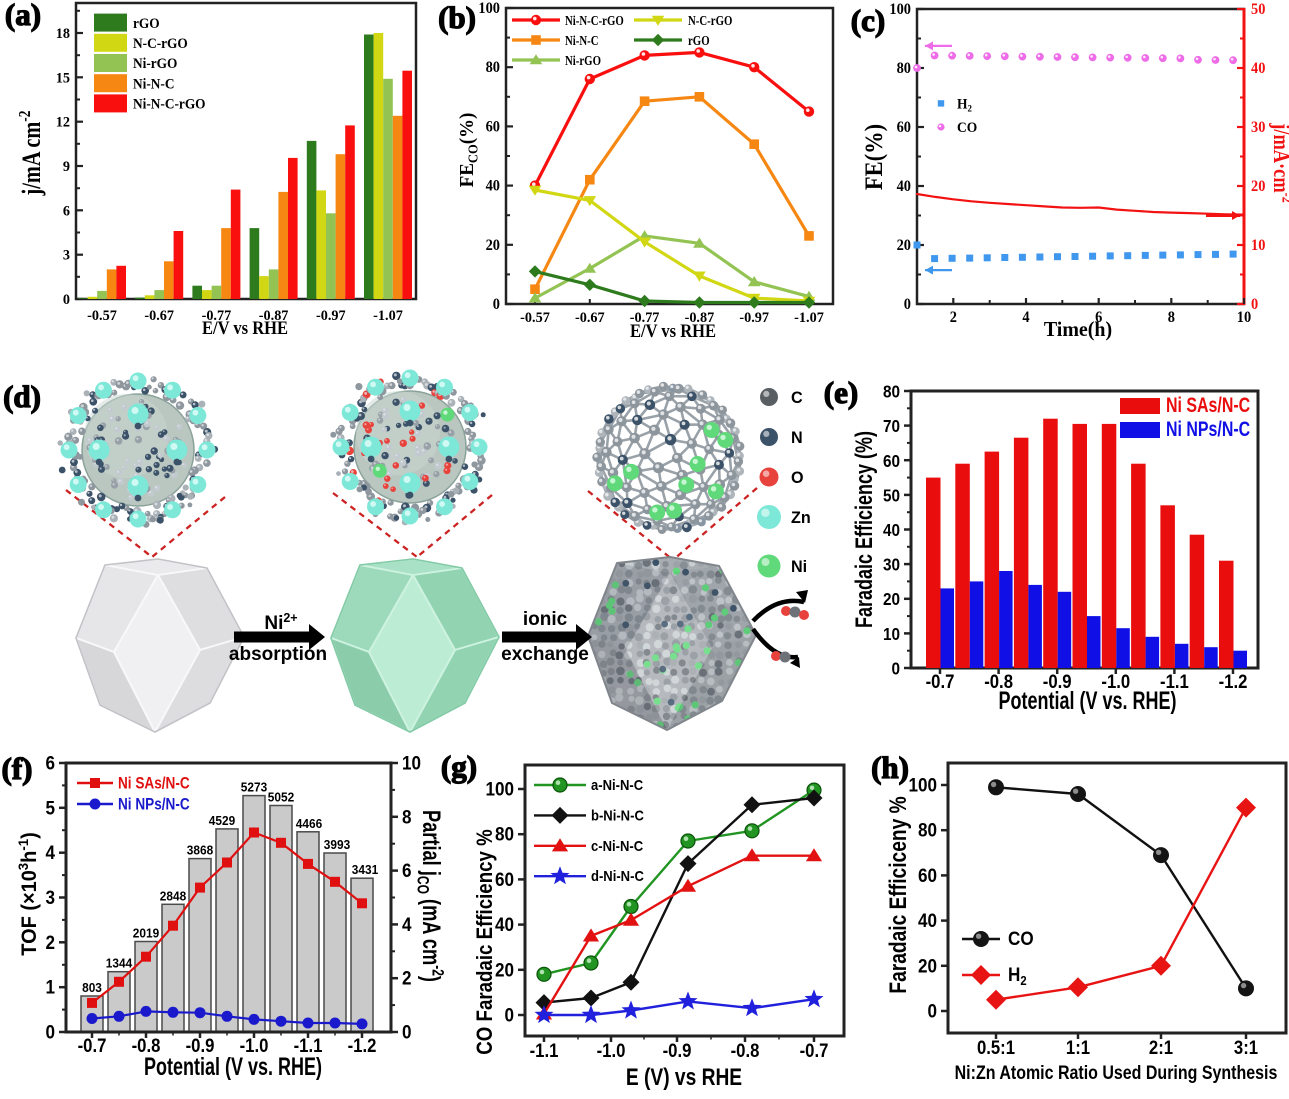 This screenshot has width=1289, height=1099. I want to click on svg-text: 3993, so click(337, 845).